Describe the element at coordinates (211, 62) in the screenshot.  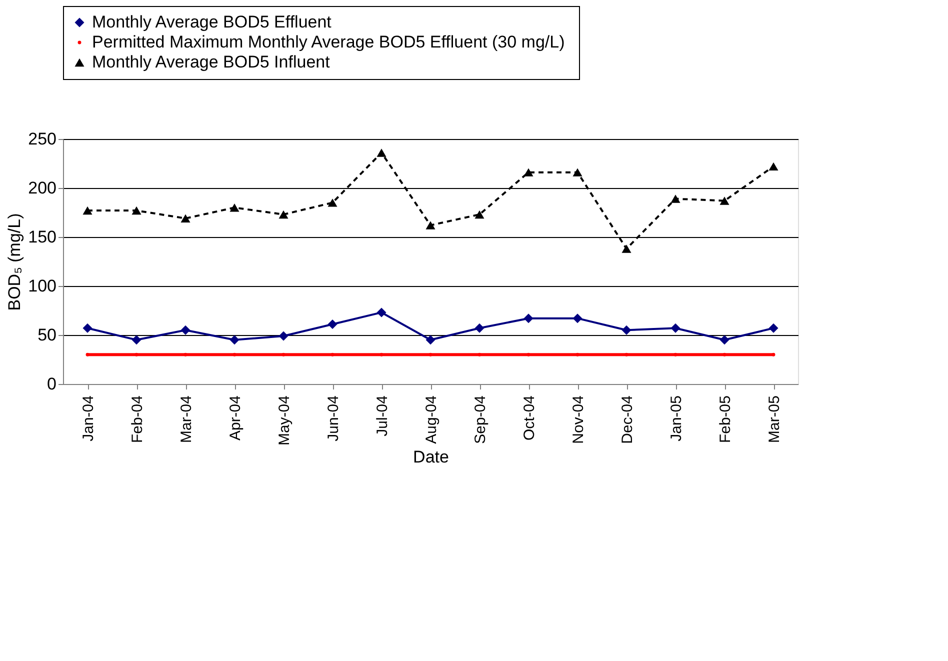
I see `legend-label: Monthly Average BOD5 Influent` at that location.